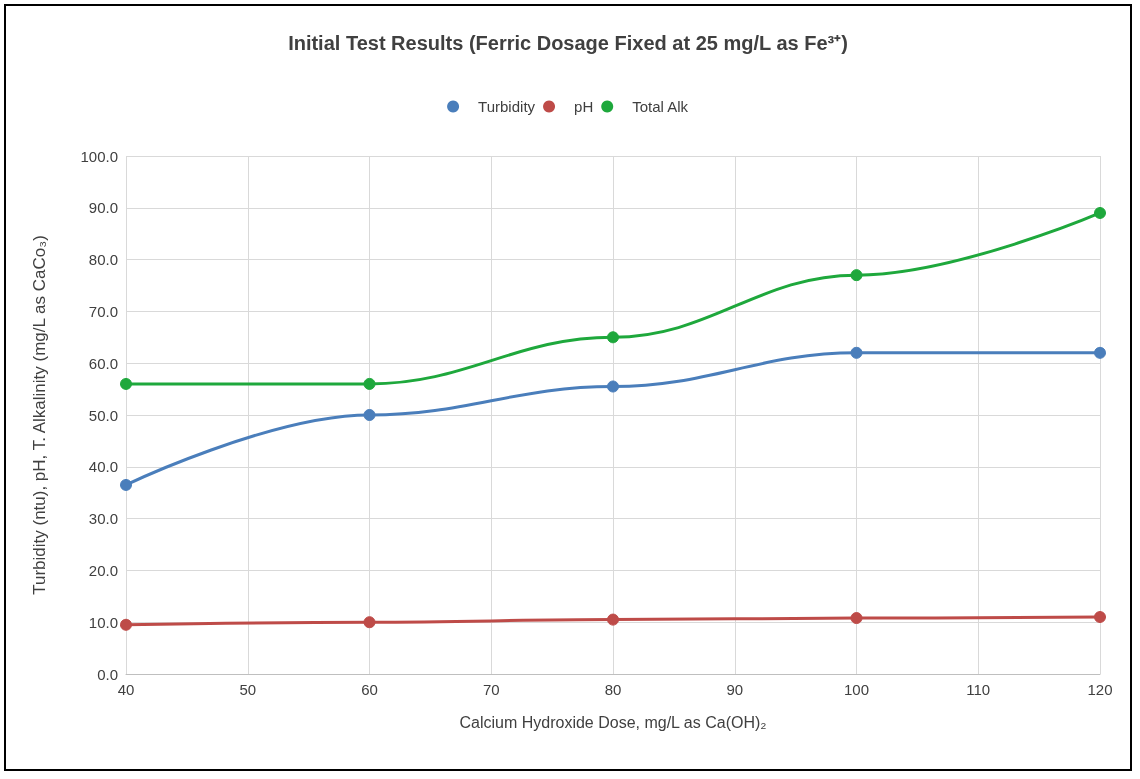  Describe the element at coordinates (568, 43) in the screenshot. I see `chart-title: Initial Test Results (Ferric Dosage Fixed at 25 mg/L as Fe³⁺)` at that location.